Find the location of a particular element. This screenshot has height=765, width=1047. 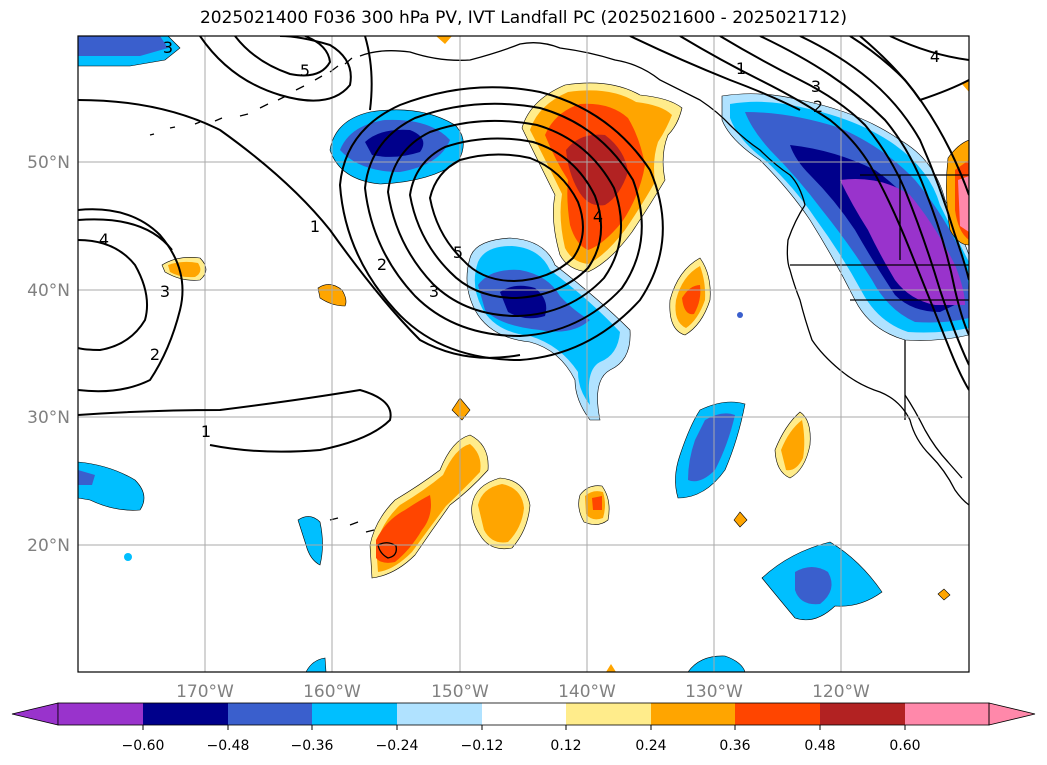

lat-label: 40°N is located at coordinates (48, 291).